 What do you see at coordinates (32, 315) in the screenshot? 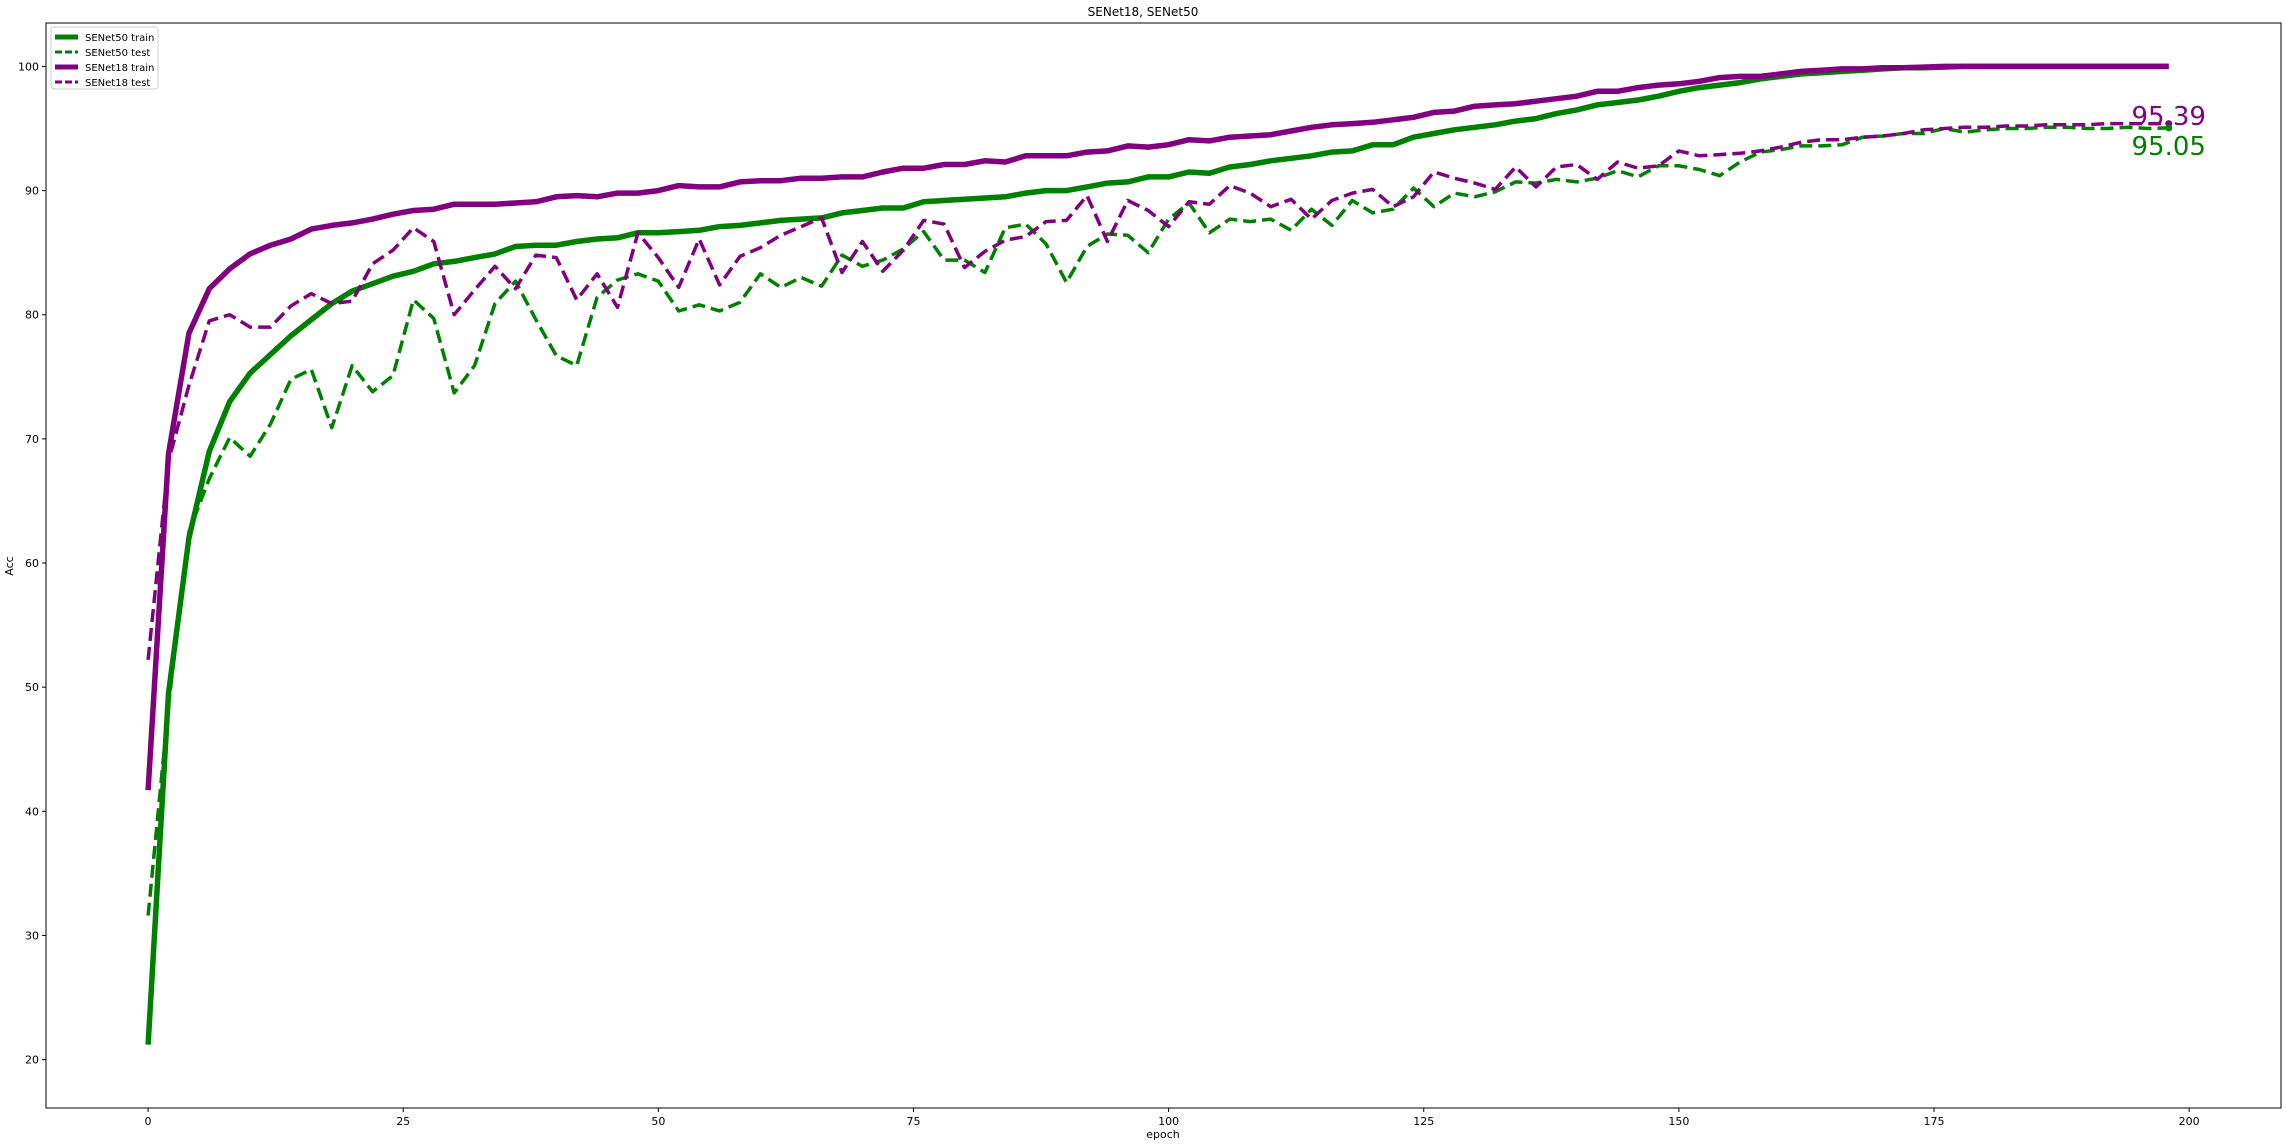
I see `y-tick-label: 80` at bounding box center [32, 315].